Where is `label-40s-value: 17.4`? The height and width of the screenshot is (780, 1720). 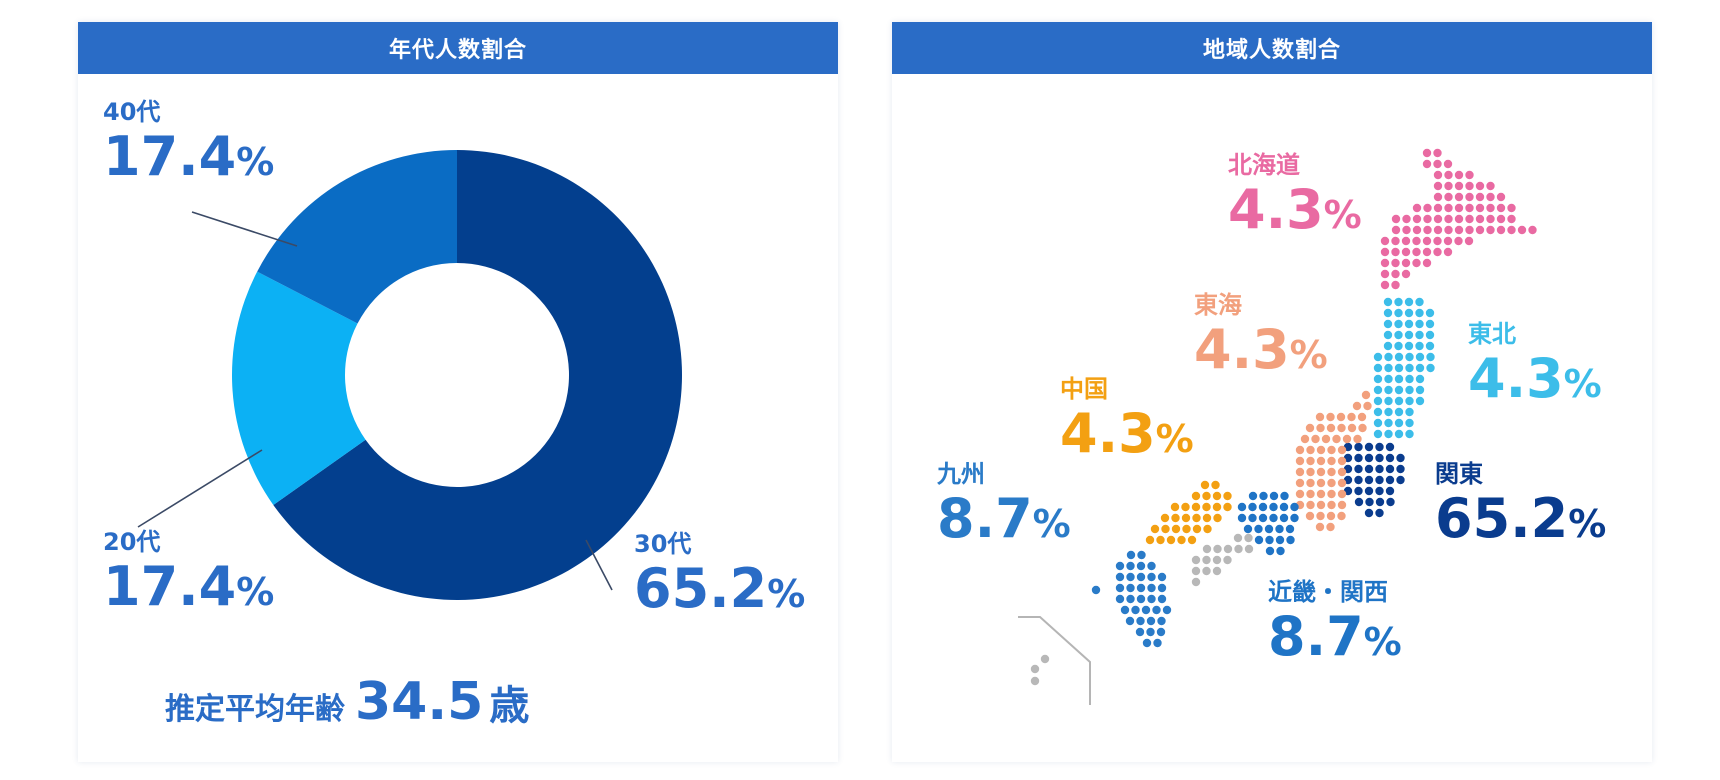
label-40s-value: 17.4 is located at coordinates (170, 156).